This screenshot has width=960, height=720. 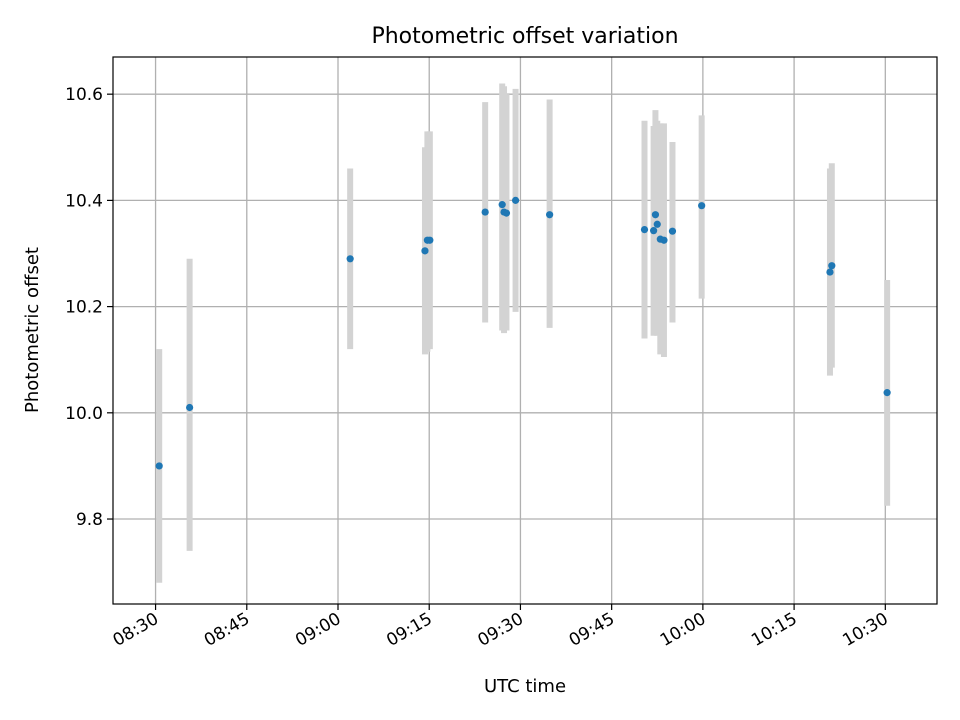 What do you see at coordinates (84, 308) in the screenshot?
I see `y-tick-label: 10.2` at bounding box center [84, 308].